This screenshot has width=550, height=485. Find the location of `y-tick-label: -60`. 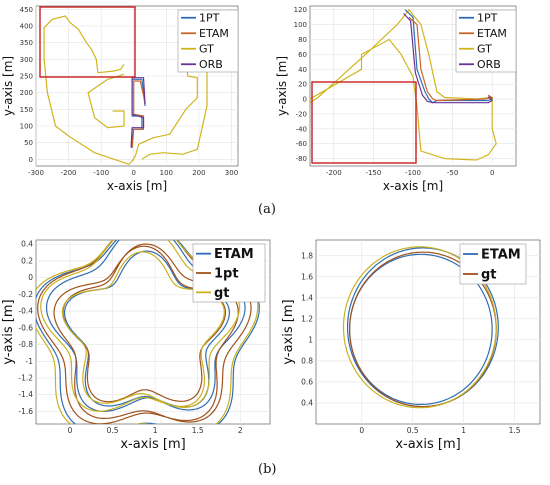

y-tick-label: -60 is located at coordinates (301, 144).